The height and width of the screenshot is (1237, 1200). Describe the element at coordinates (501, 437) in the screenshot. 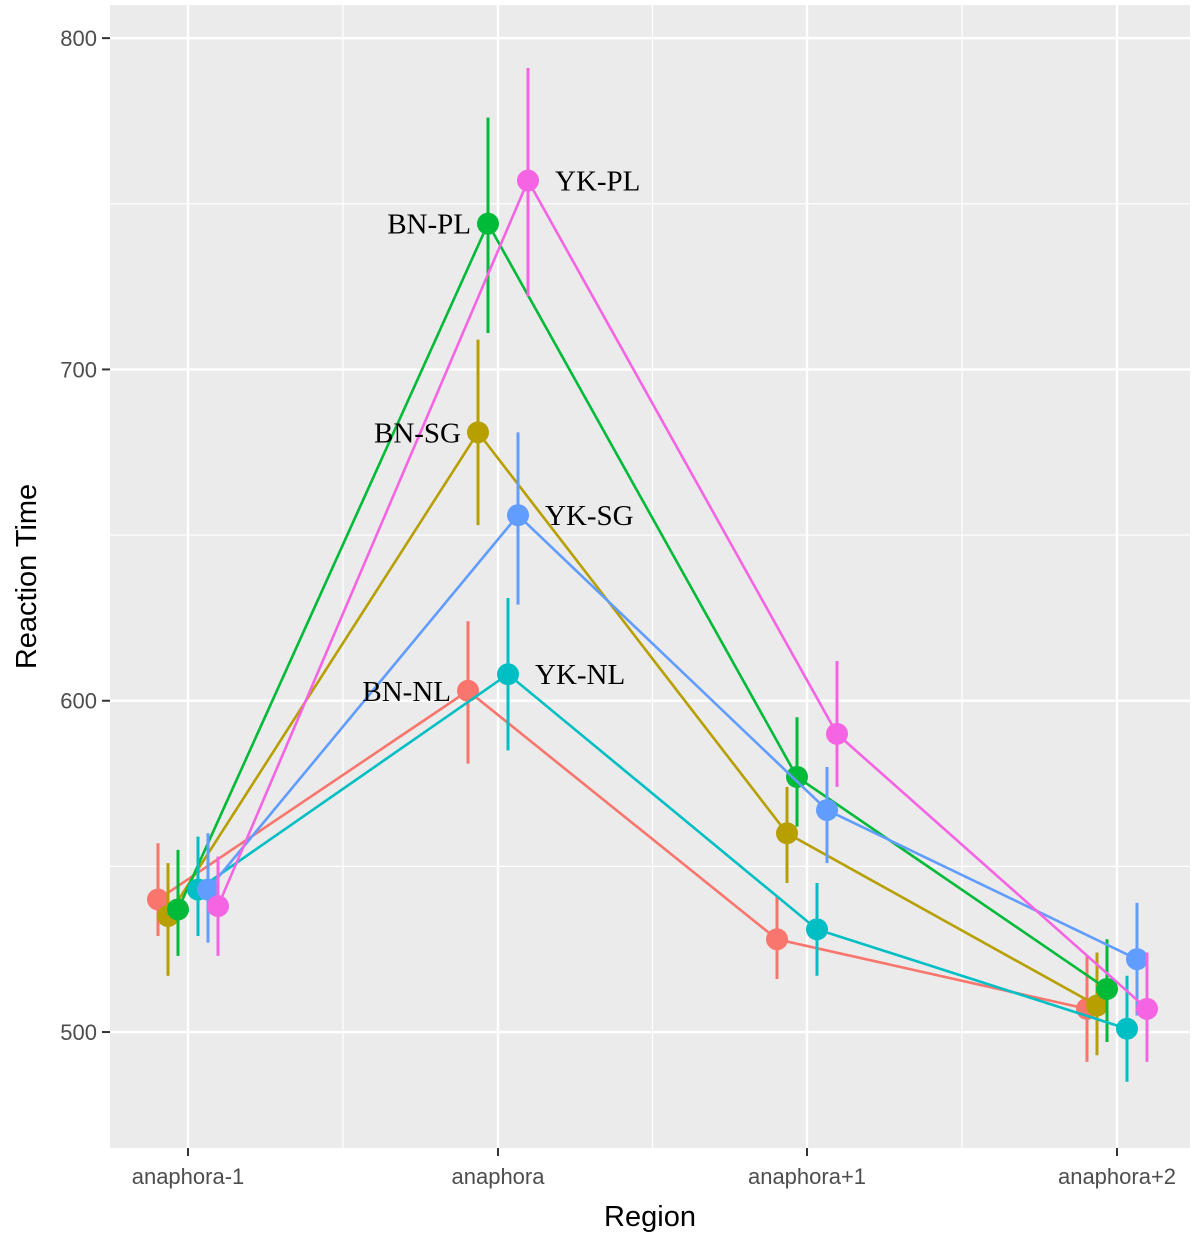

I see `annotation-layer: BN-PL YK-PL BN-SG YK-SG BN-NL YK-NL` at that location.